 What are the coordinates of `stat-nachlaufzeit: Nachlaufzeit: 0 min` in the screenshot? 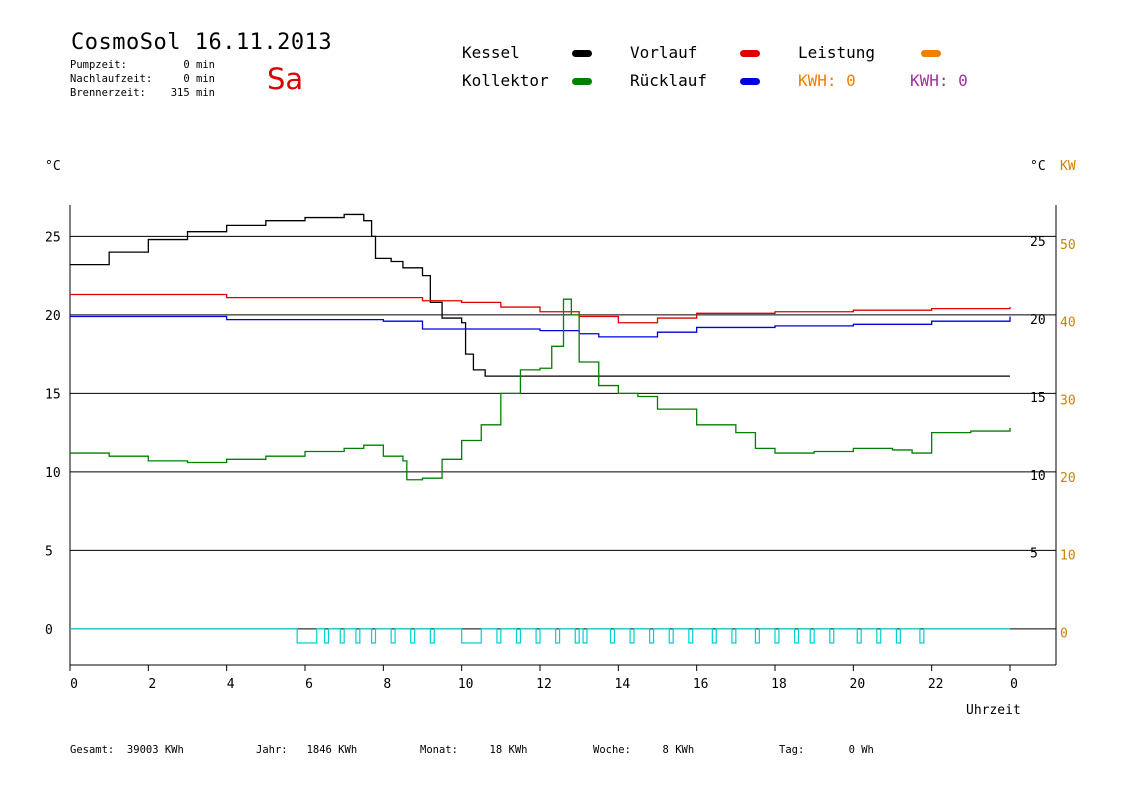 It's located at (142, 79).